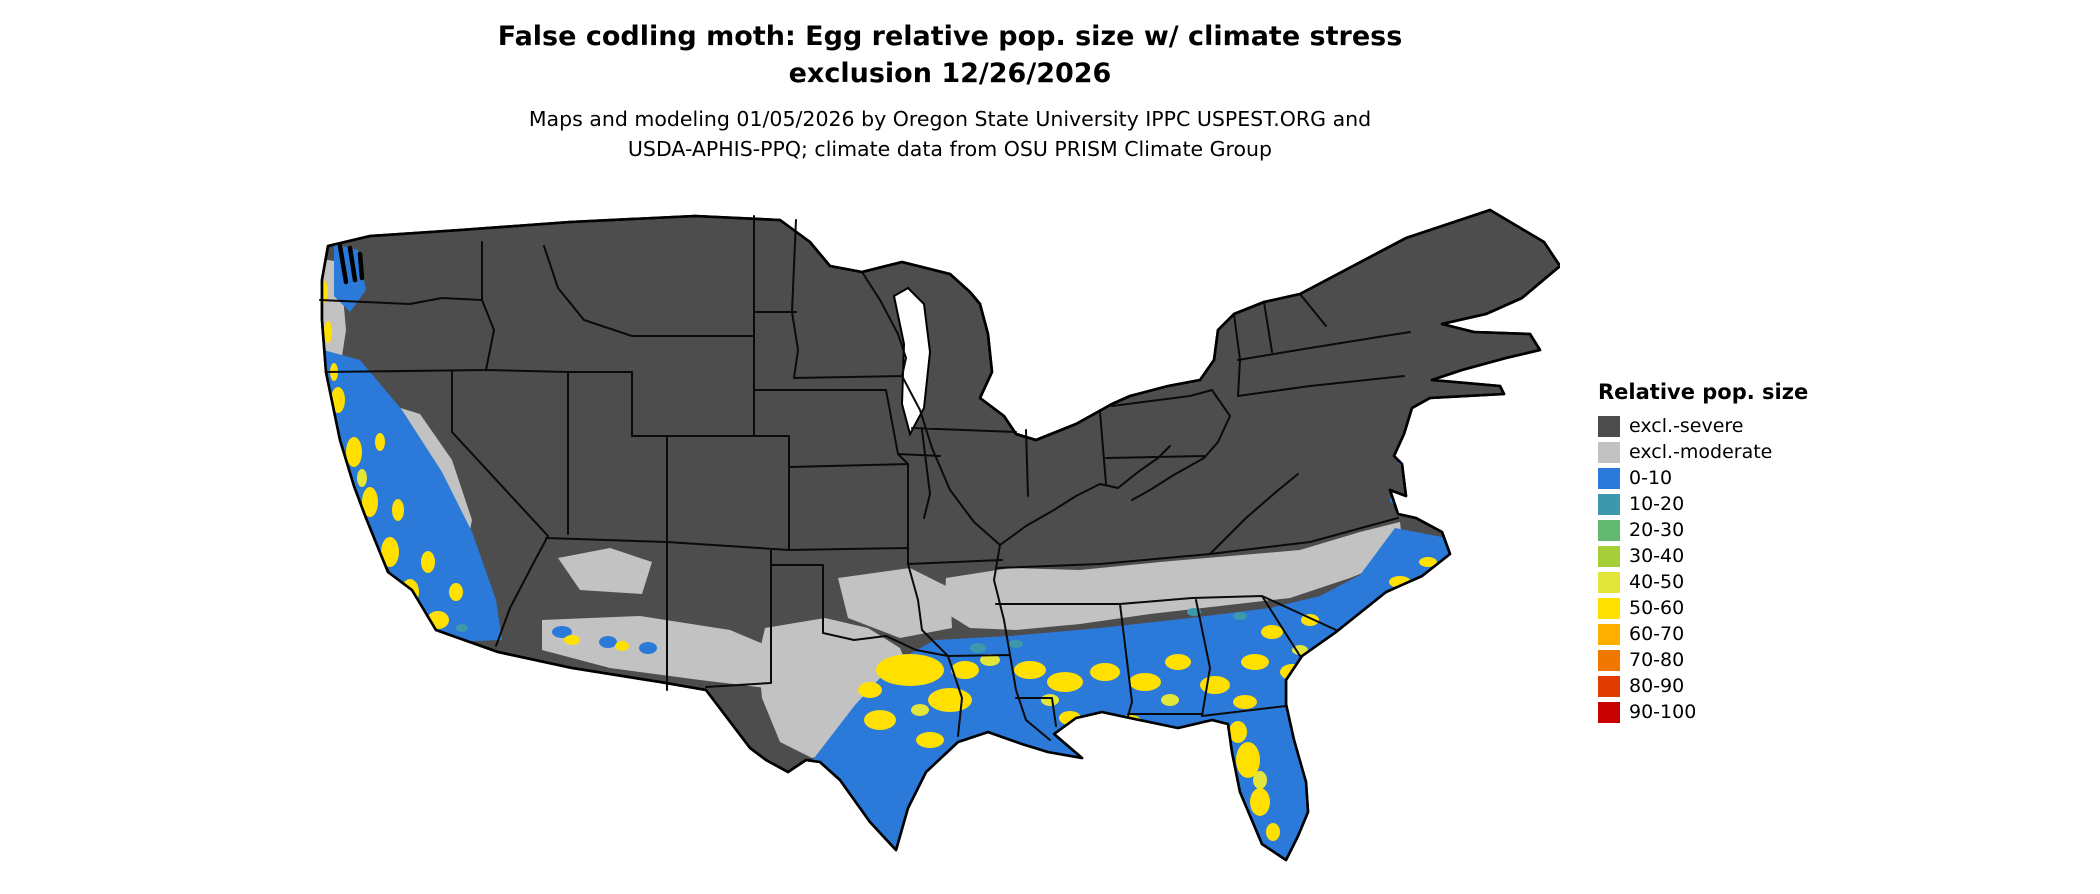 The height and width of the screenshot is (894, 2100). What do you see at coordinates (1651, 478) in the screenshot?
I see `legend-item-label: 0-10` at bounding box center [1651, 478].